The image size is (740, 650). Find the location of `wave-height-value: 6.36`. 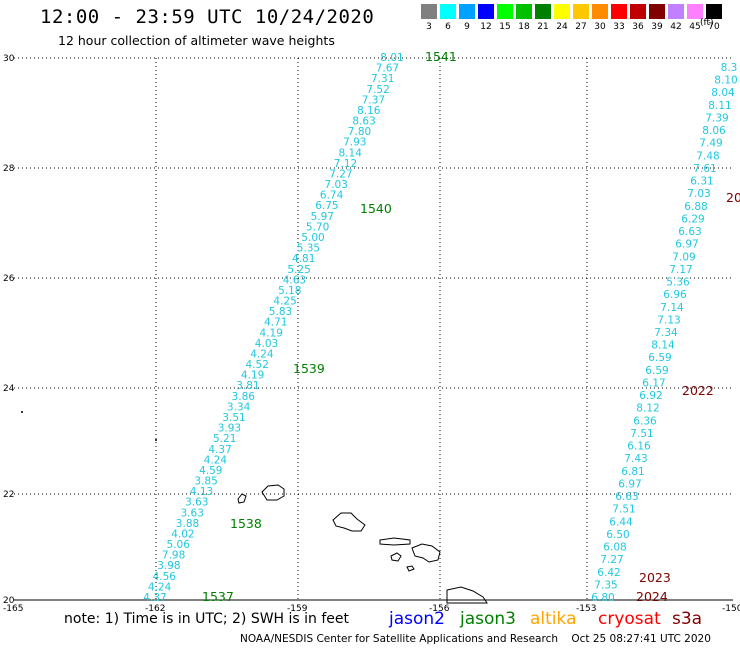

wave-height-value: 6.36 is located at coordinates (645, 421).